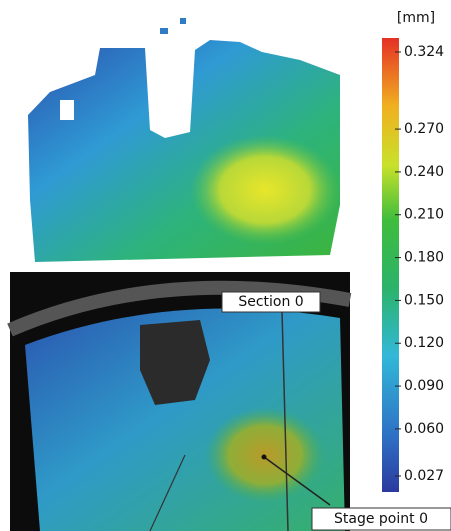 This screenshot has width=451, height=531. What do you see at coordinates (424, 129) in the screenshot?
I see `tick-label: 0.270` at bounding box center [424, 129].